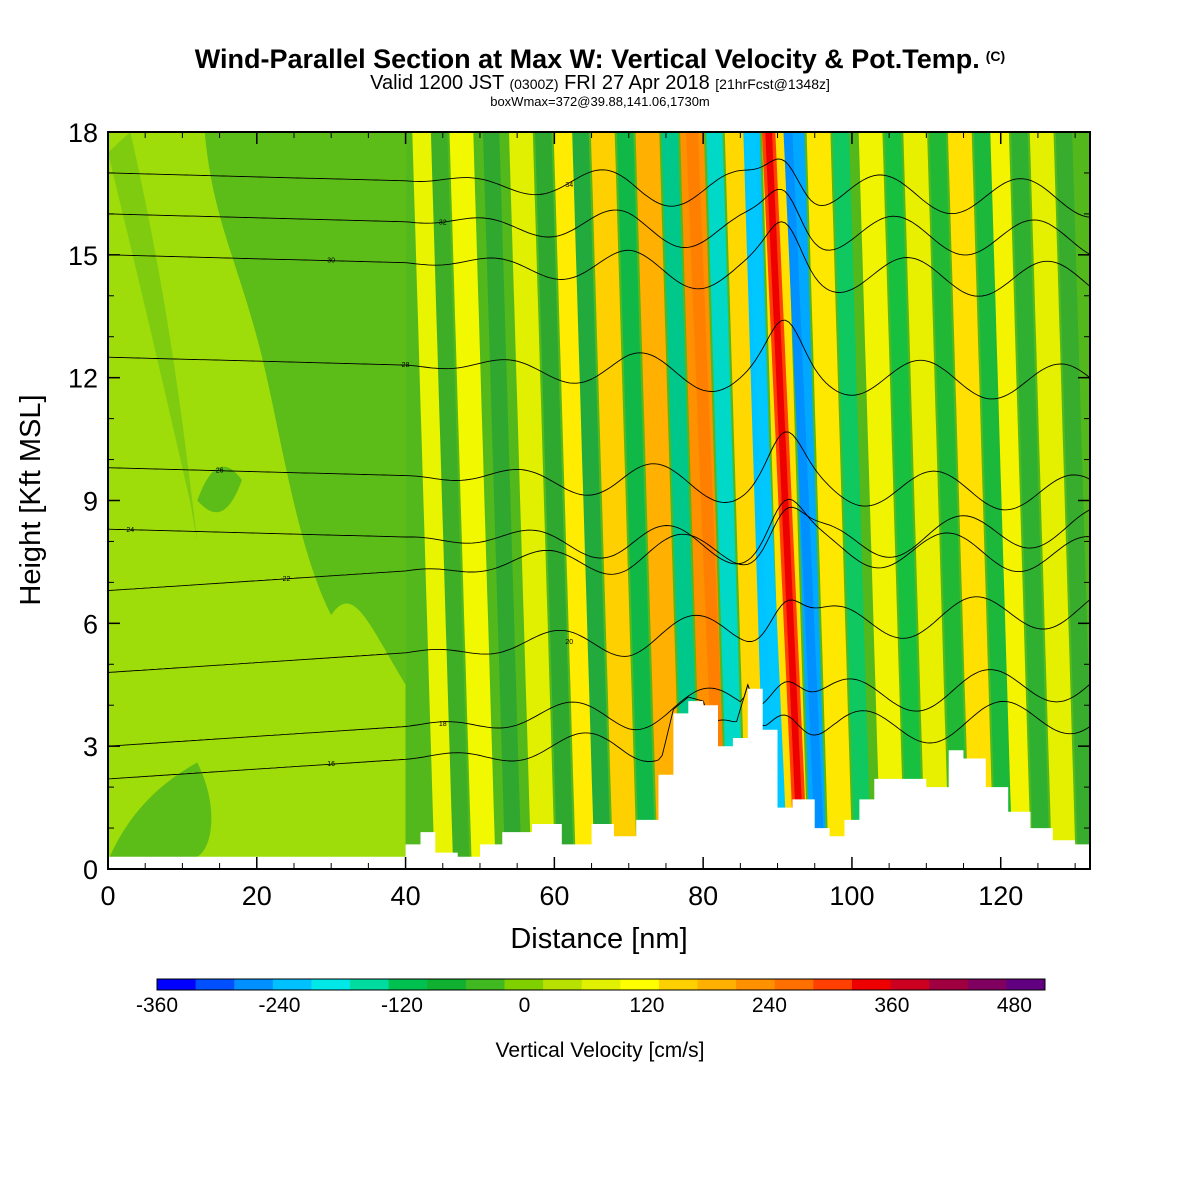 This screenshot has height=1200, width=1200. I want to click on colorbar-tick-label: 0, so click(525, 1005).